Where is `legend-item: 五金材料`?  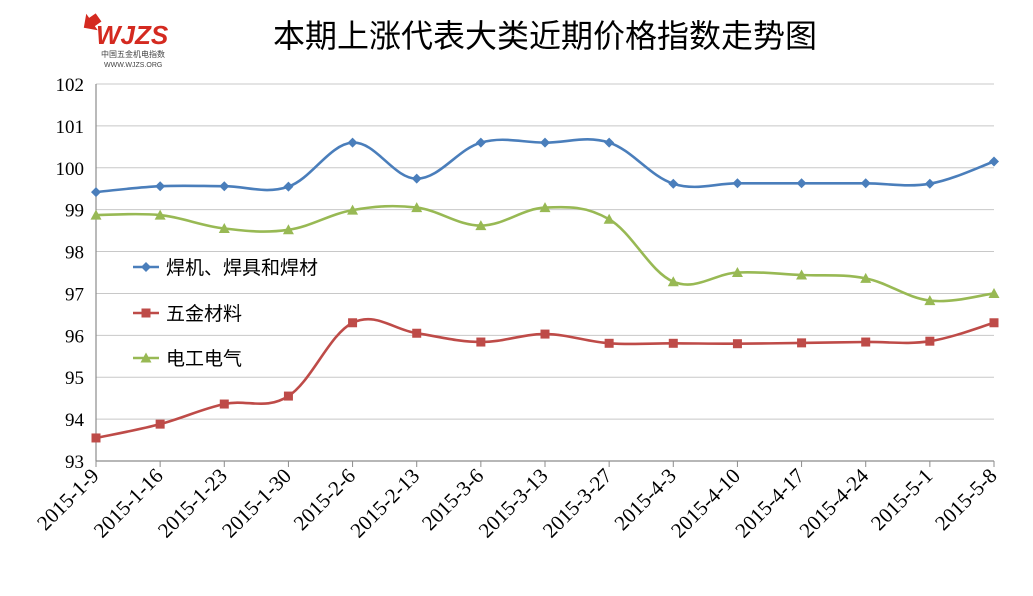
legend-item: 五金材料 is located at coordinates (187, 314).